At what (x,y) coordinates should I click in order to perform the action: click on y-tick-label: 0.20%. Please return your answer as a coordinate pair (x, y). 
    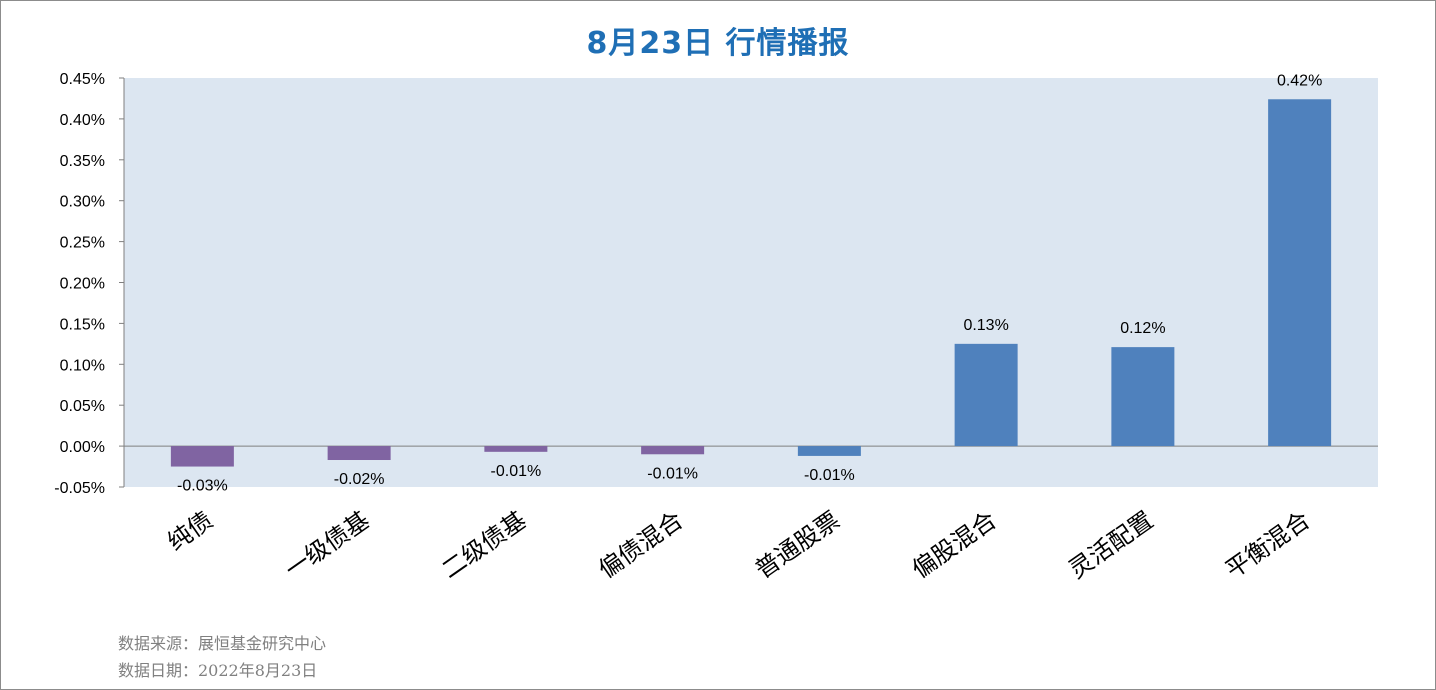
    Looking at the image, I should click on (82, 284).